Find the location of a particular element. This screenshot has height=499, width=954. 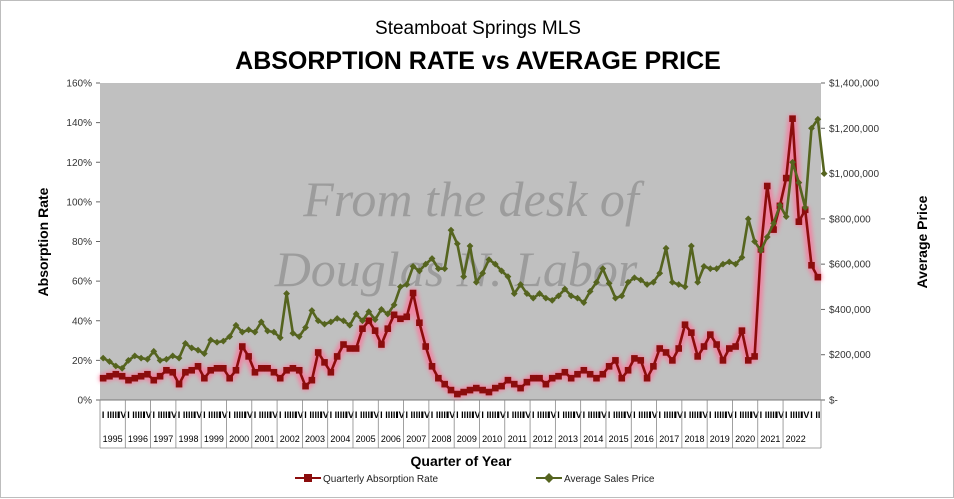

year-label: 2013 is located at coordinates (568, 439).